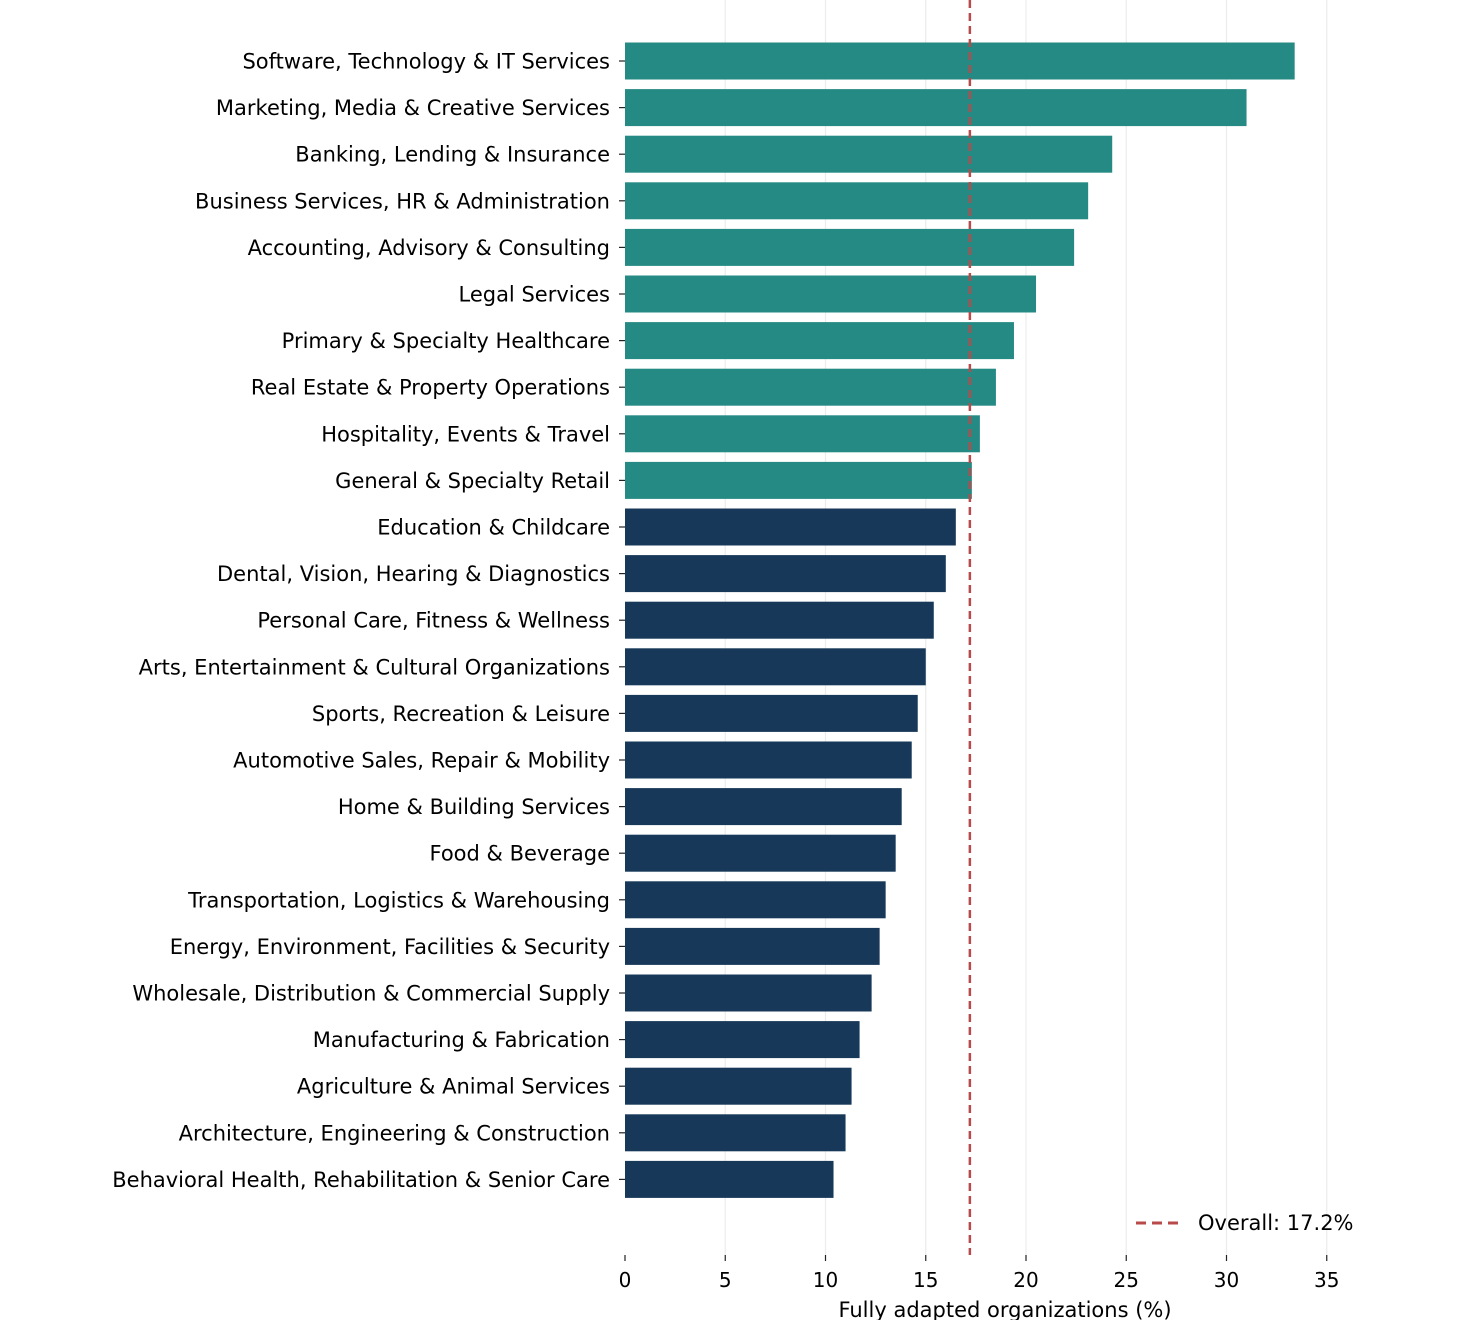 The height and width of the screenshot is (1320, 1480). What do you see at coordinates (825, 1280) in the screenshot?
I see `x-tick-label: 10` at bounding box center [825, 1280].